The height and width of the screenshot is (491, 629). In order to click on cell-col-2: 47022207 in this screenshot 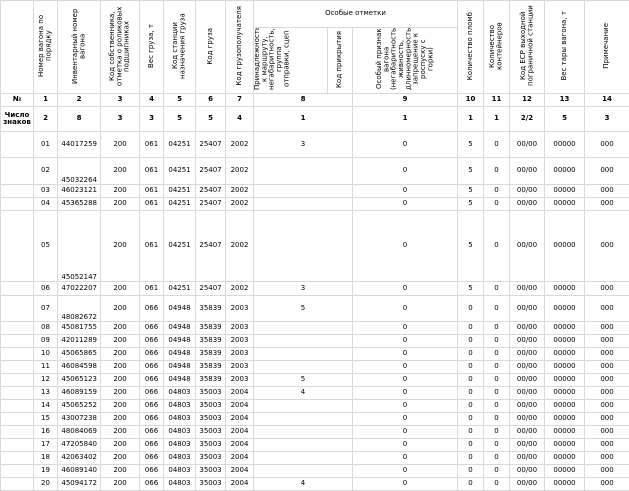, I will do `click(79, 288)`.